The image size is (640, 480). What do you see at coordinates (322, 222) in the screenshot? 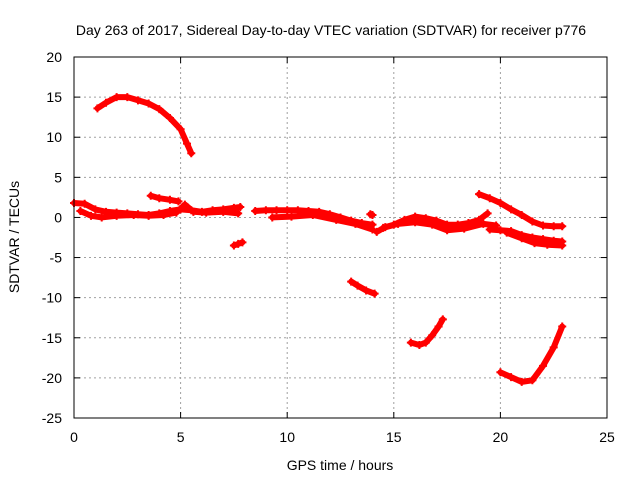
I see `series-band-midday-lower` at bounding box center [322, 222].